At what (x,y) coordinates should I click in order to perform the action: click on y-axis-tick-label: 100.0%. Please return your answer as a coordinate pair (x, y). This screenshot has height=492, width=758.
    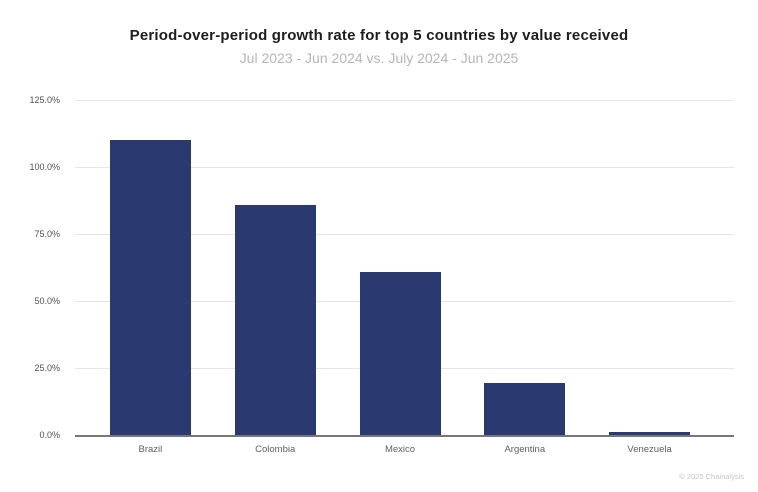
    Looking at the image, I should click on (44, 167).